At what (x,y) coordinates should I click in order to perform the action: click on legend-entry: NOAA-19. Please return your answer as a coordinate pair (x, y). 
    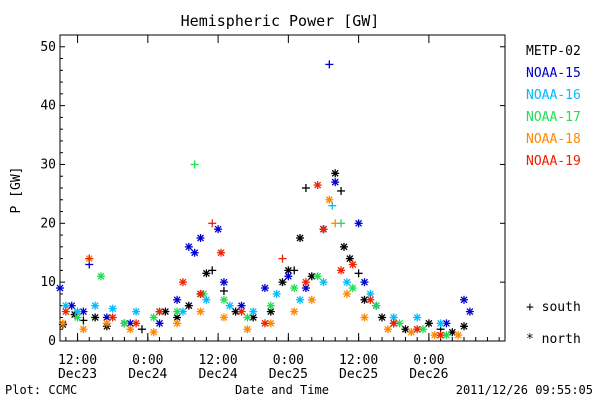
    Looking at the image, I should click on (553, 161).